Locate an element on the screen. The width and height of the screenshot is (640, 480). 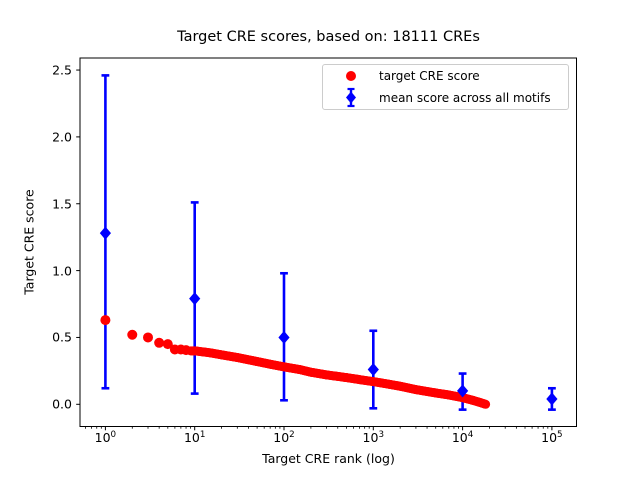
legend-item-mean-score: mean score across all motifs is located at coordinates (445, 97).